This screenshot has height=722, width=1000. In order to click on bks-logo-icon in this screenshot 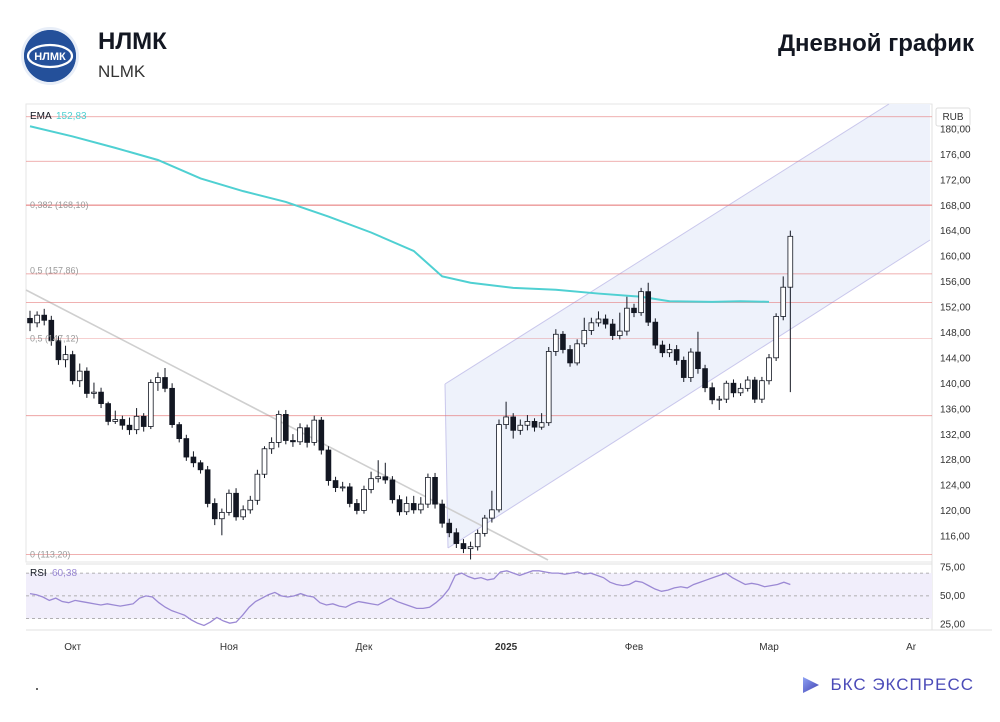, I will do `click(811, 685)`.